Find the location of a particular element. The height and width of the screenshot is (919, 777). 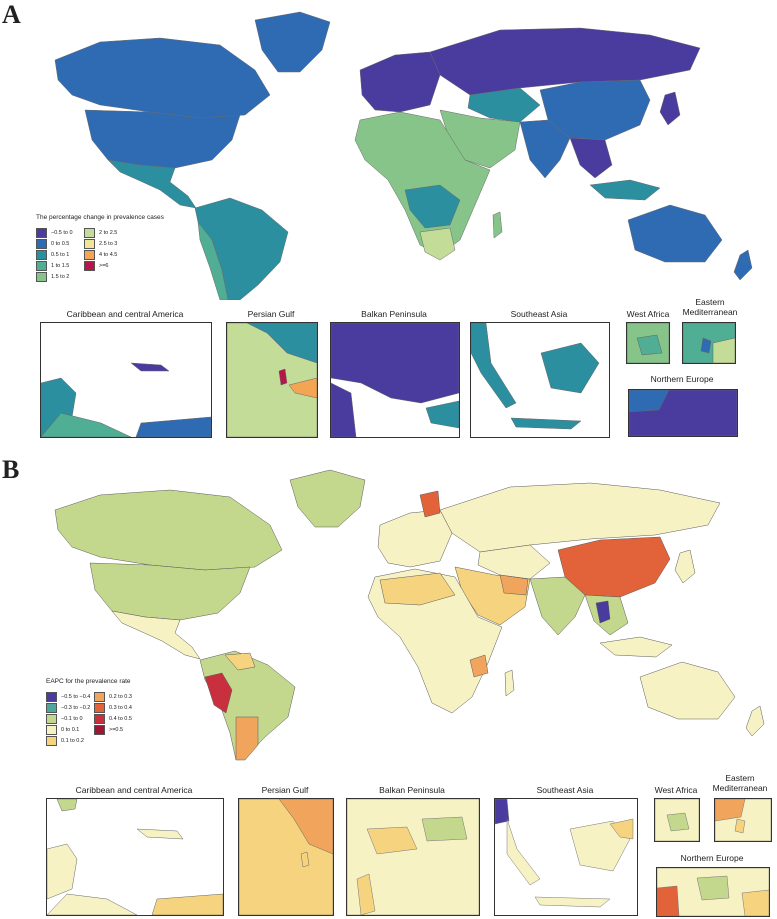

region-australia is located at coordinates (687, 690).